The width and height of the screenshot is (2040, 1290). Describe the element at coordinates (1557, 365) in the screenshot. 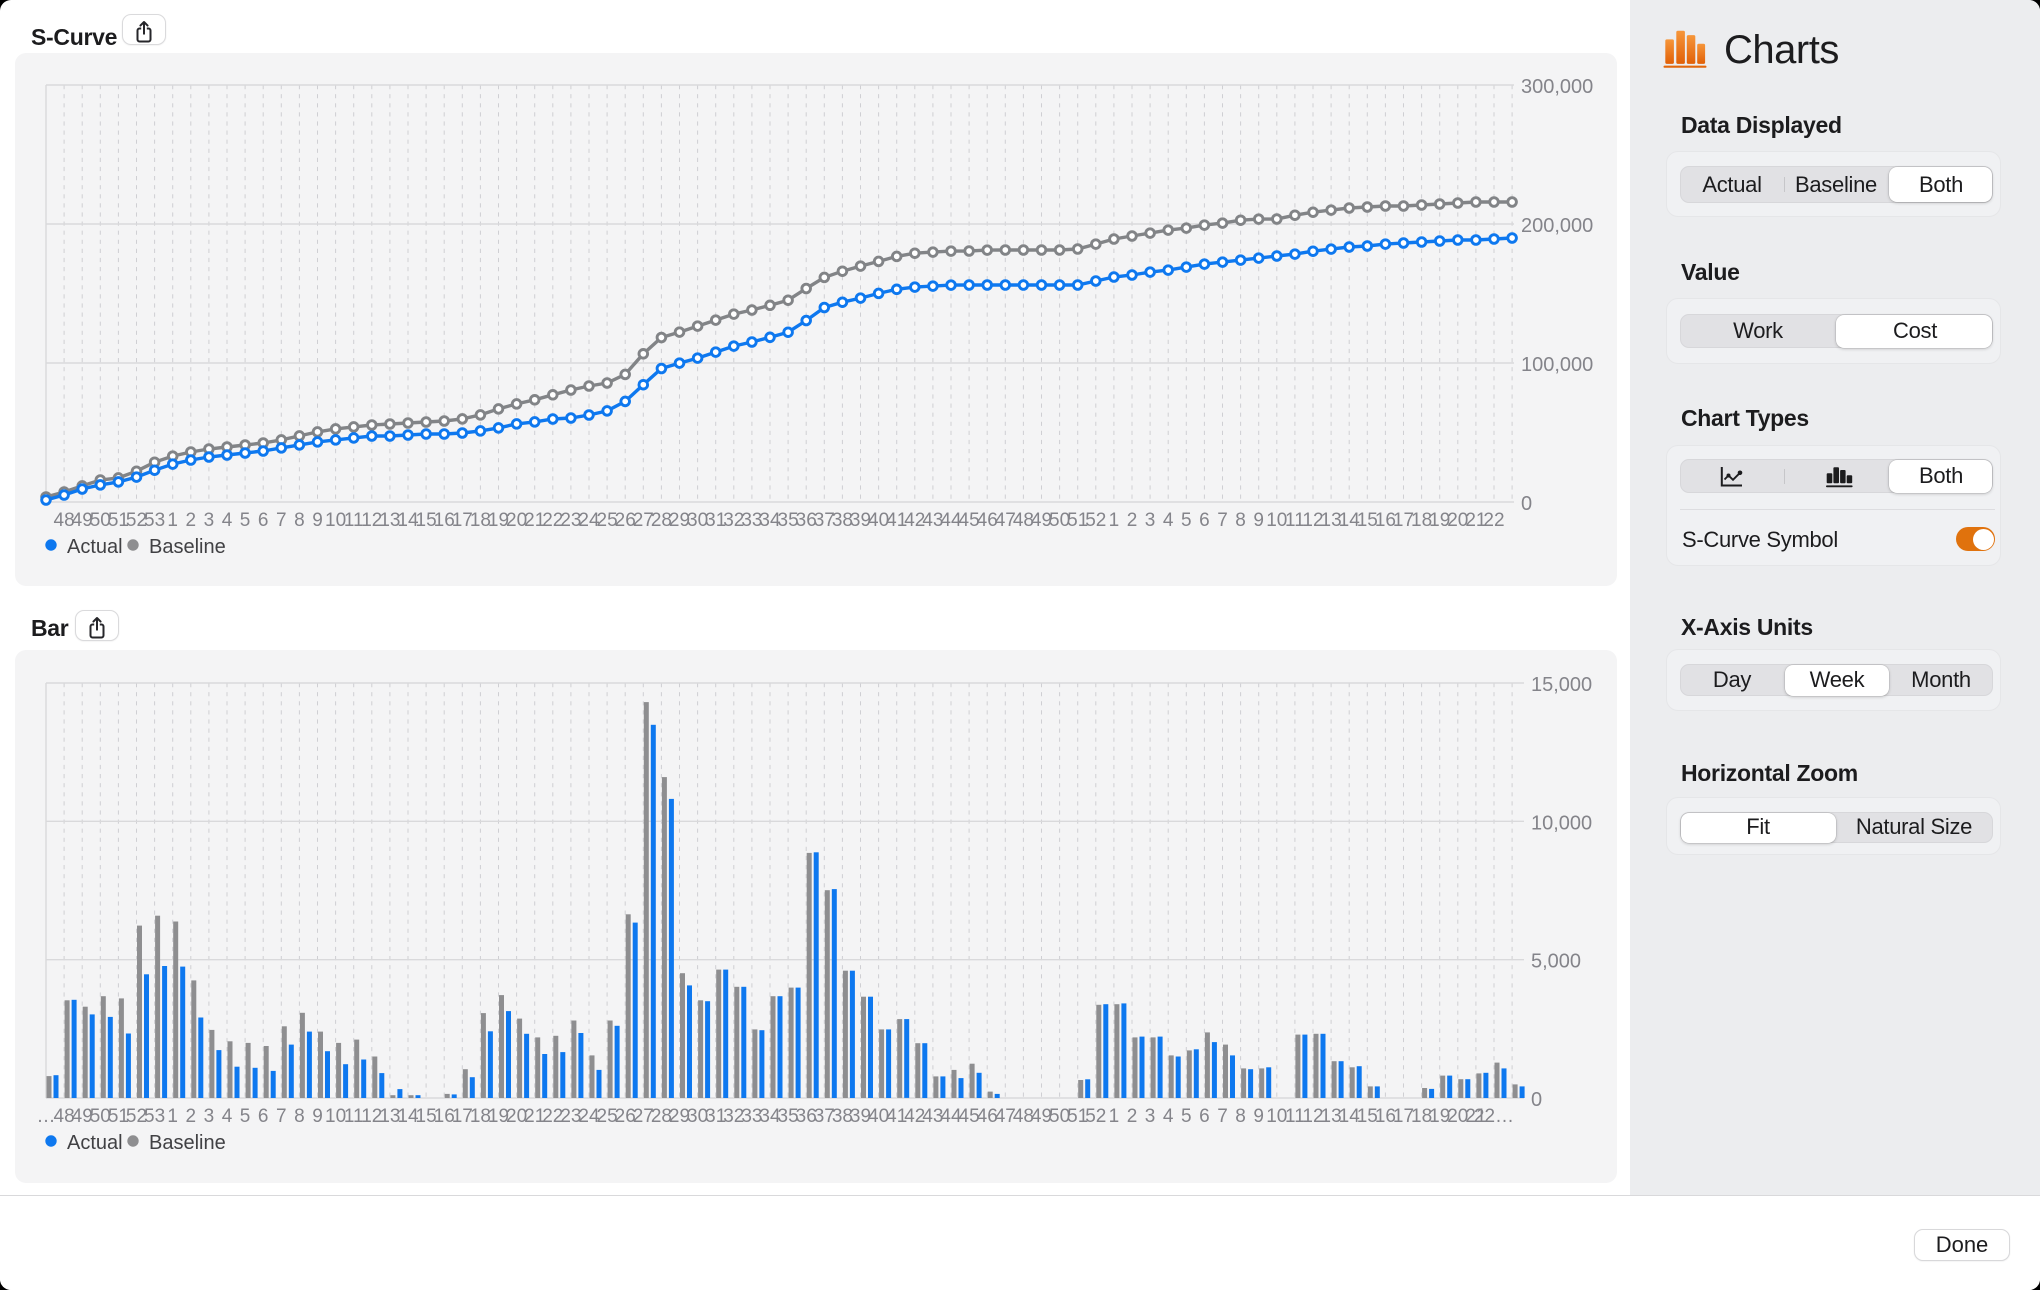

I see `svg-text: 100,000` at that location.